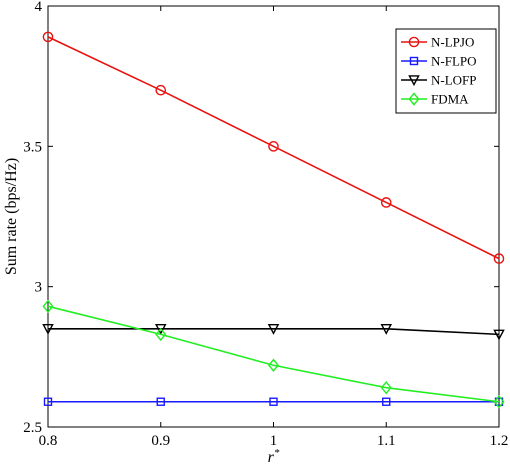 This screenshot has height=471, width=510. Describe the element at coordinates (39, 7) in the screenshot. I see `y-tick-label: 4` at that location.